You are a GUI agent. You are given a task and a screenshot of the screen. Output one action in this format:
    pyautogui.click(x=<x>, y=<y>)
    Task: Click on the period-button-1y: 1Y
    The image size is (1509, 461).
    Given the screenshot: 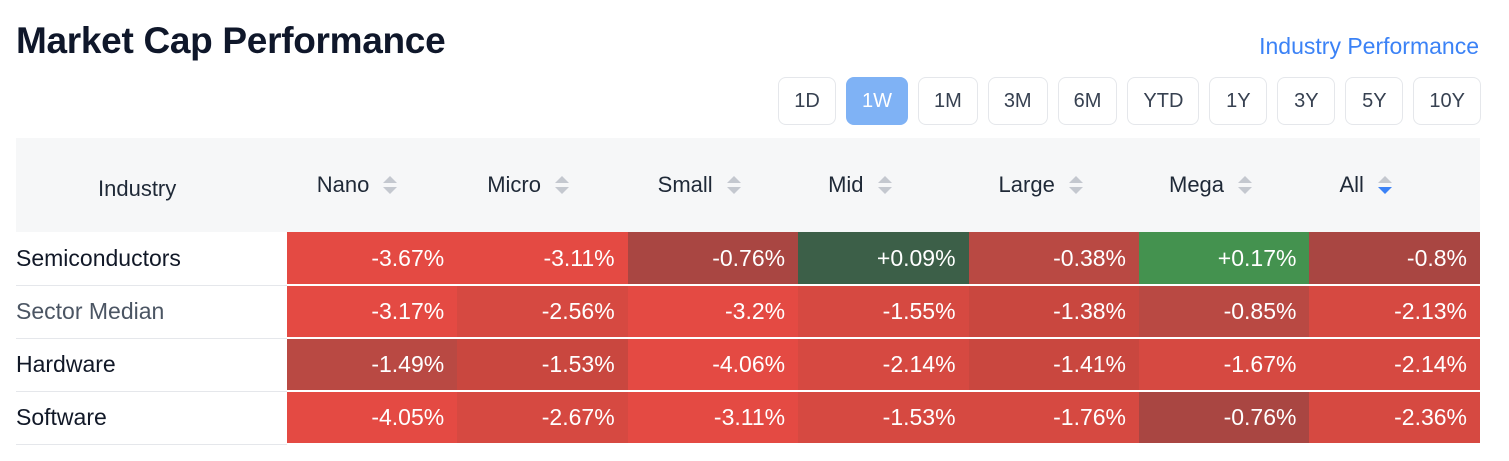 What is the action you would take?
    pyautogui.click(x=1238, y=101)
    